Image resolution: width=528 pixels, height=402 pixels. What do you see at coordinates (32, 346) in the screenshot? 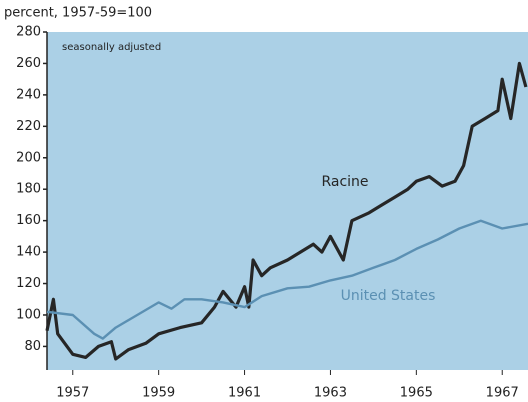
I see `y-tick-label: 80` at bounding box center [32, 346].